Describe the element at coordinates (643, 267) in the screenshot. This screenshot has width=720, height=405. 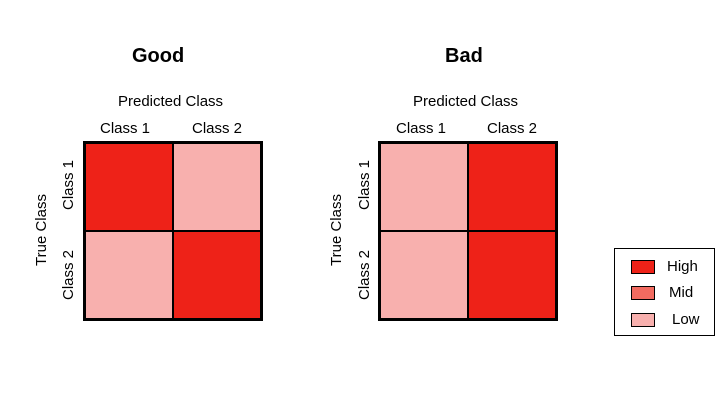
I see `legend-swatch-high` at that location.